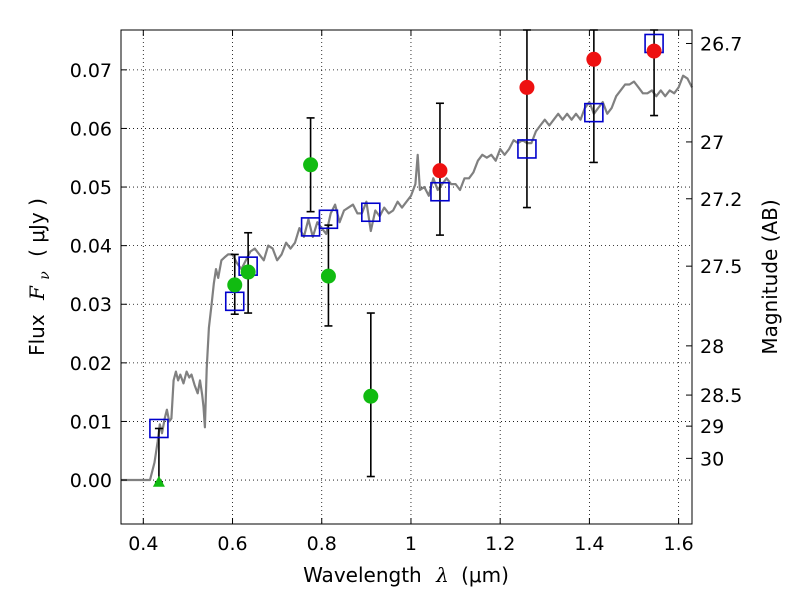 The height and width of the screenshot is (600, 800). I want to click on x-tick-label: 1, so click(411, 544).